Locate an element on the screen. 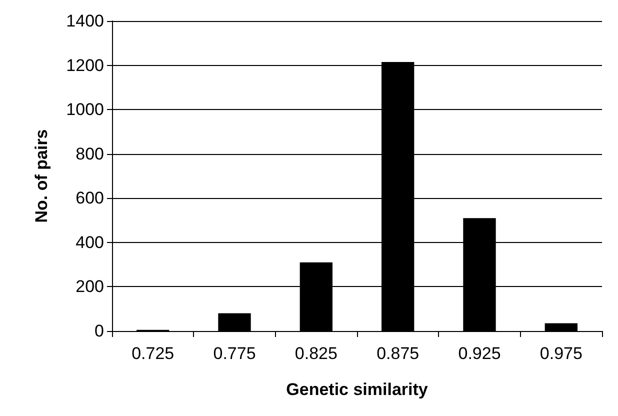 Image resolution: width=618 pixels, height=416 pixels. x-tick-label: 0.825 is located at coordinates (316, 353).